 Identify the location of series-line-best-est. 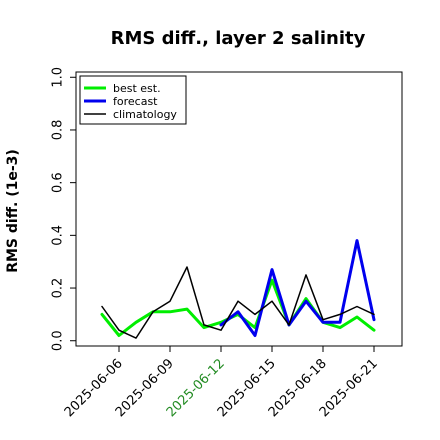
(238, 307).